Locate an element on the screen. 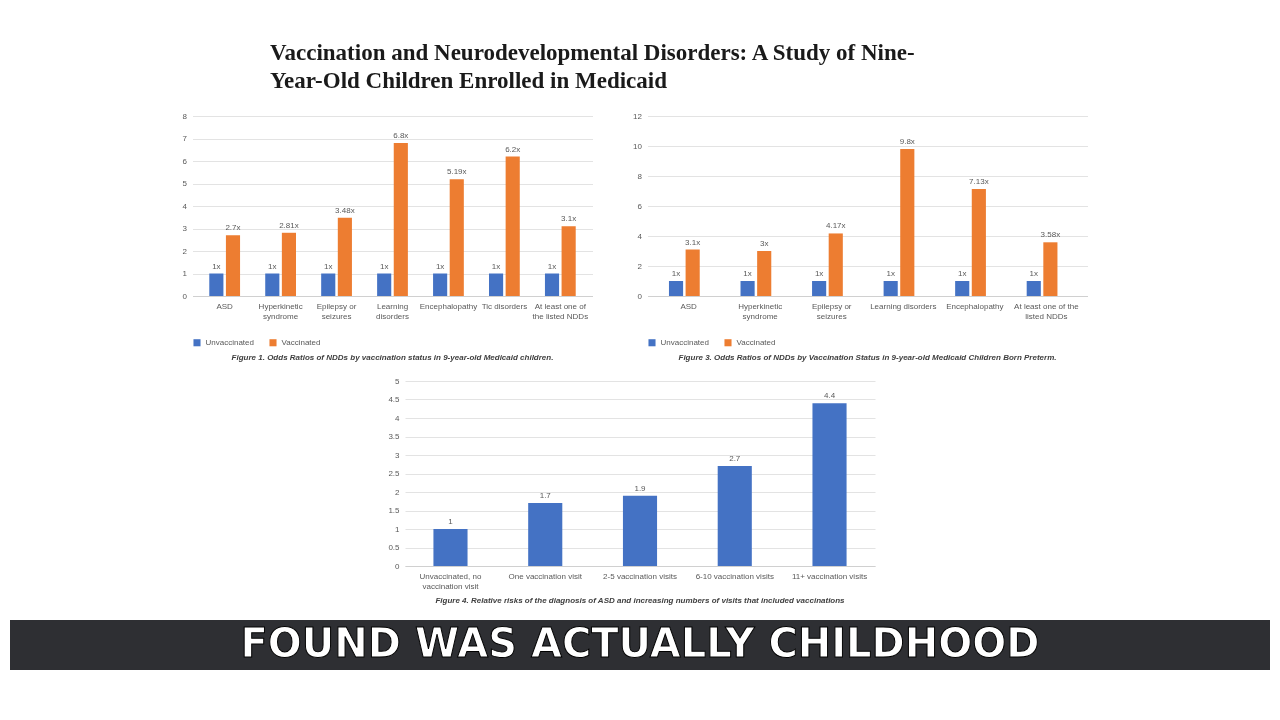  y-tick-label: 2.5 is located at coordinates (394, 473).